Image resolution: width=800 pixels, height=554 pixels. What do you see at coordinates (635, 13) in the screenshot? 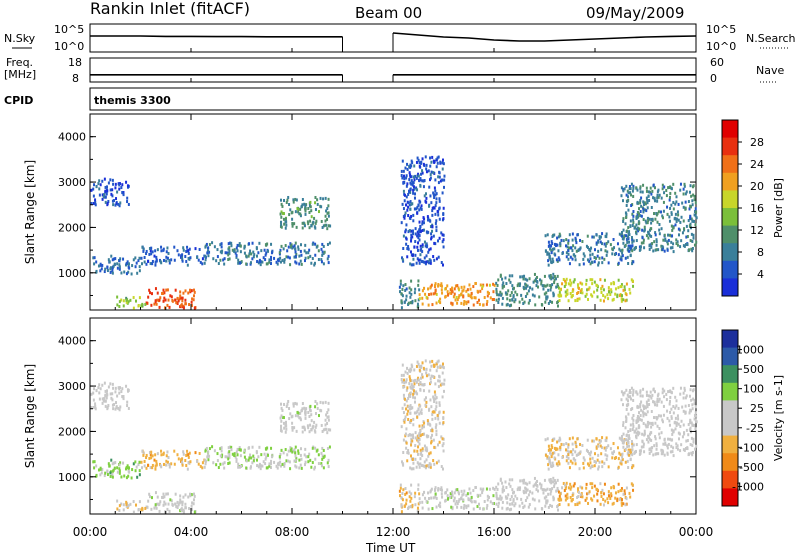
I see `date-label: 09/May/2009` at bounding box center [635, 13].